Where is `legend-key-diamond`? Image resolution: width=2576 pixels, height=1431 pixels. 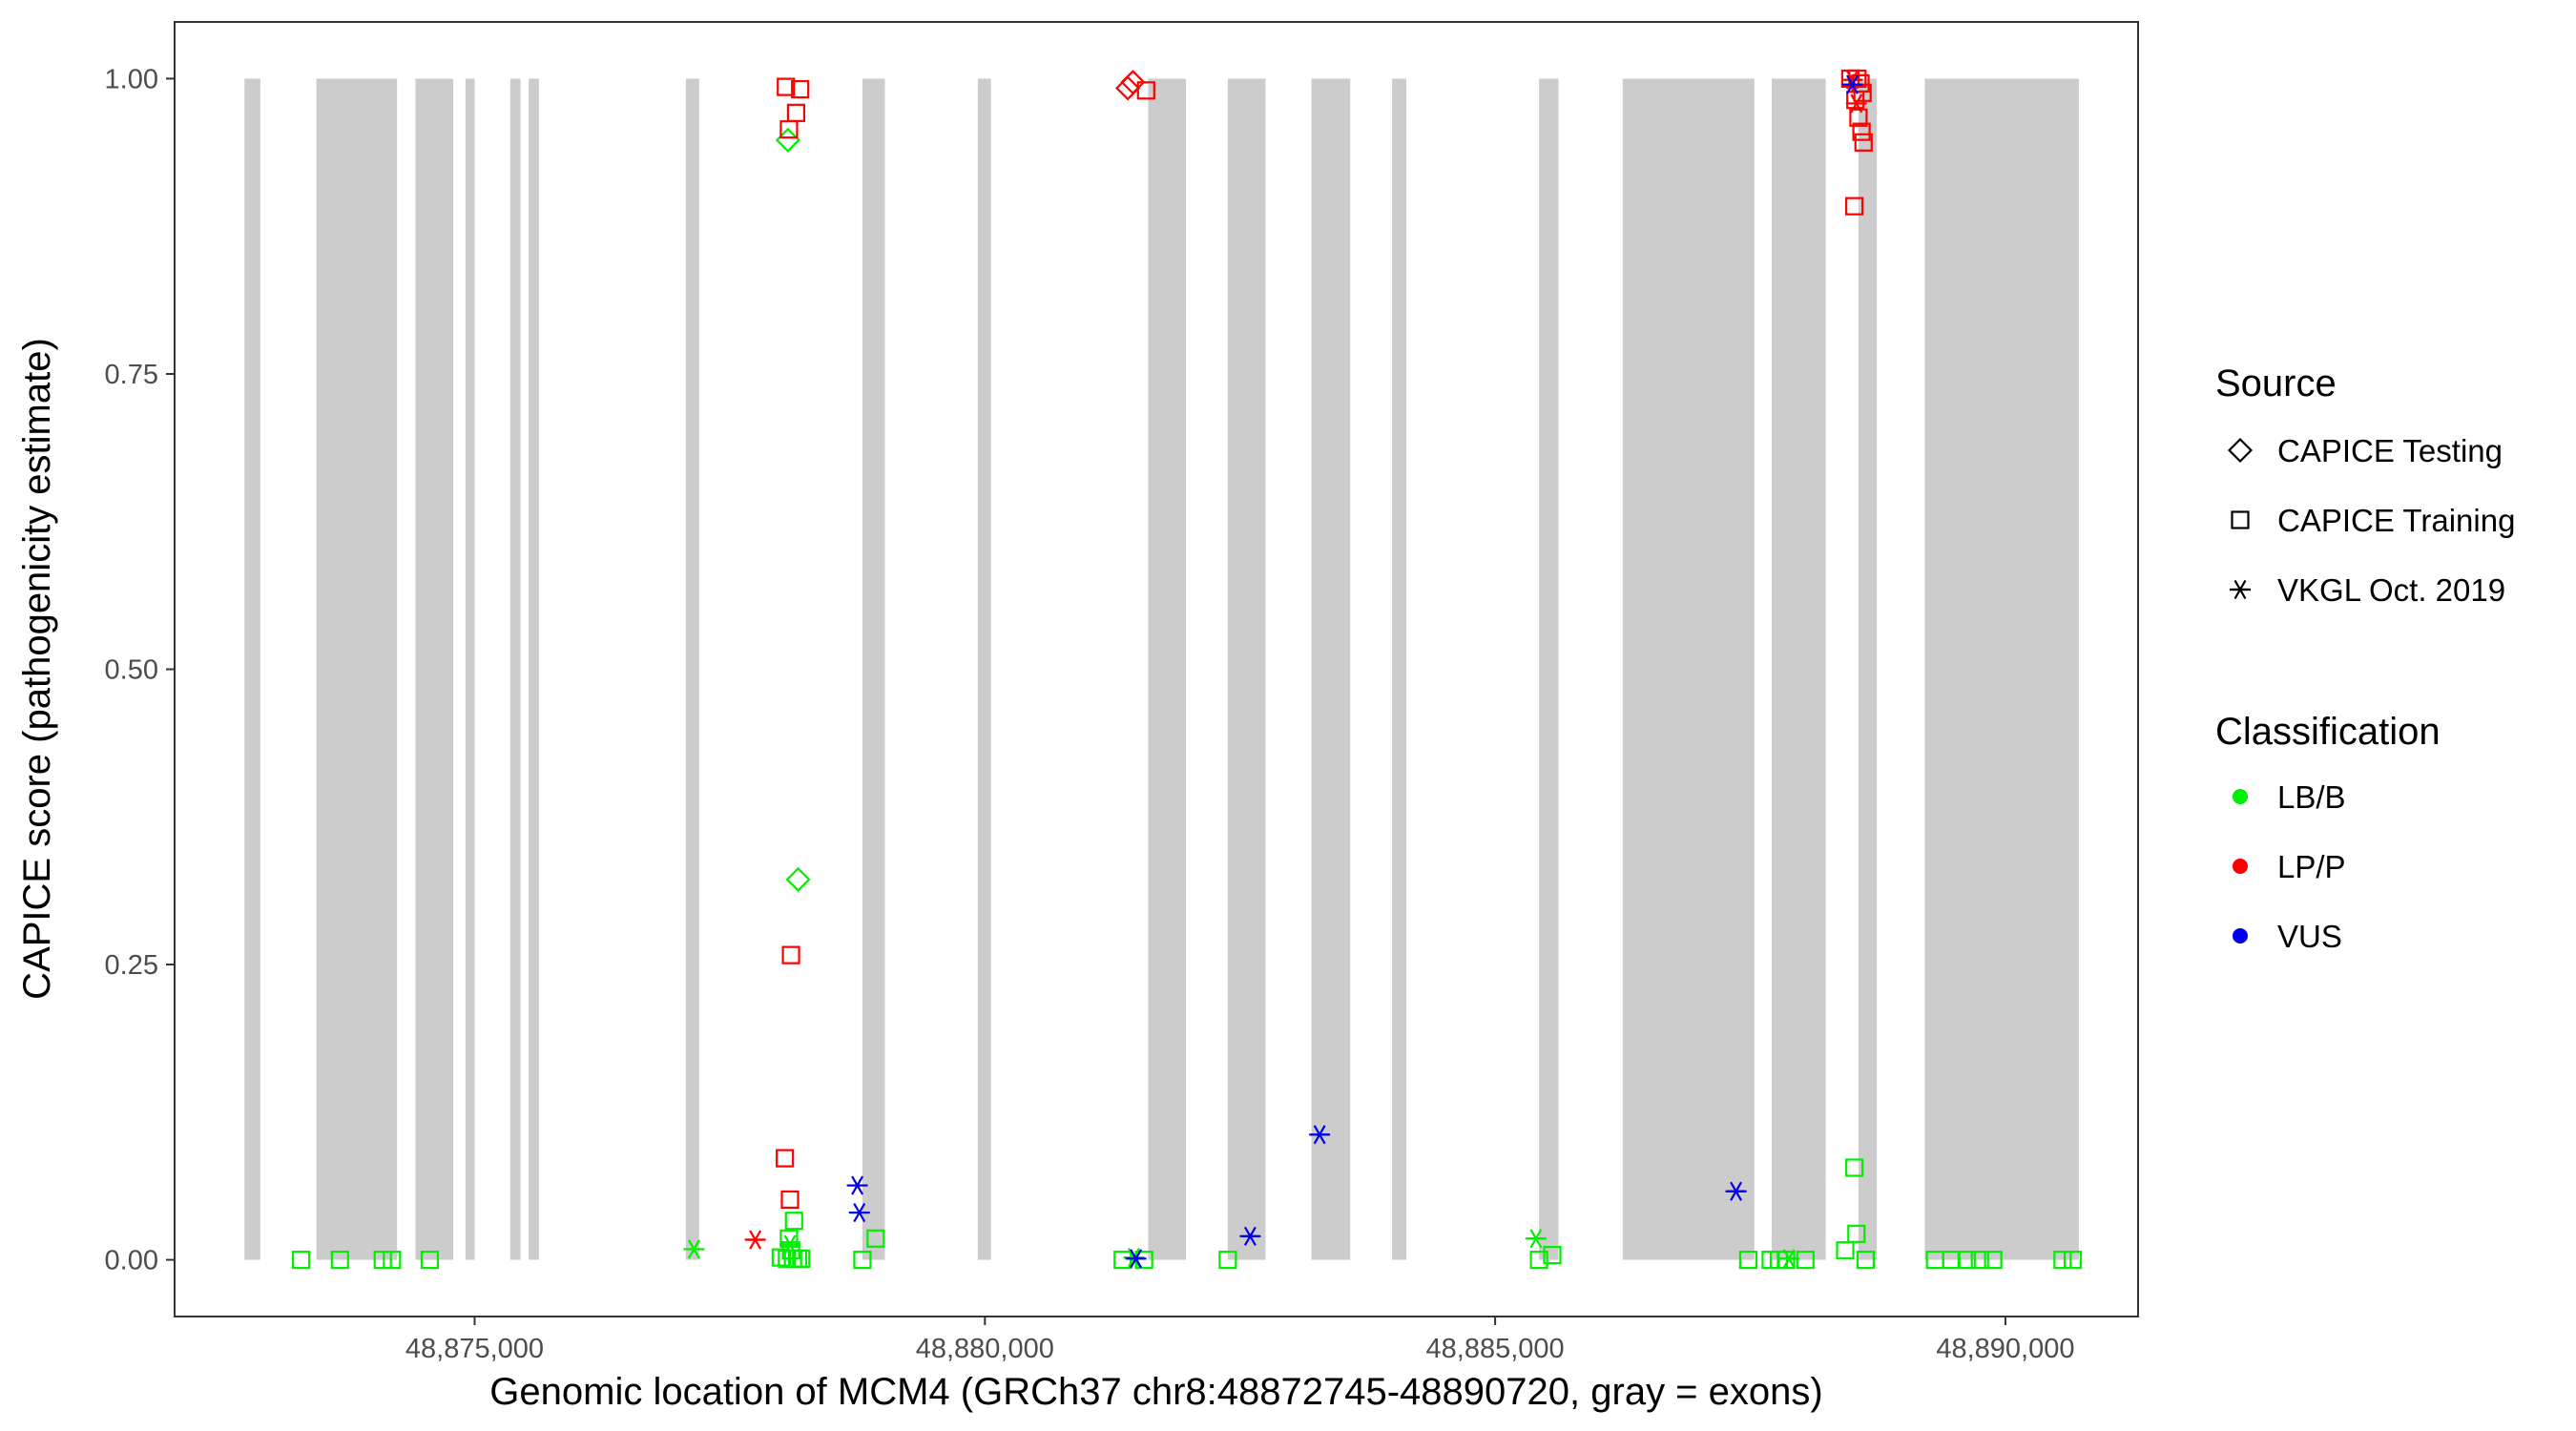 legend-key-diamond is located at coordinates (2240, 450).